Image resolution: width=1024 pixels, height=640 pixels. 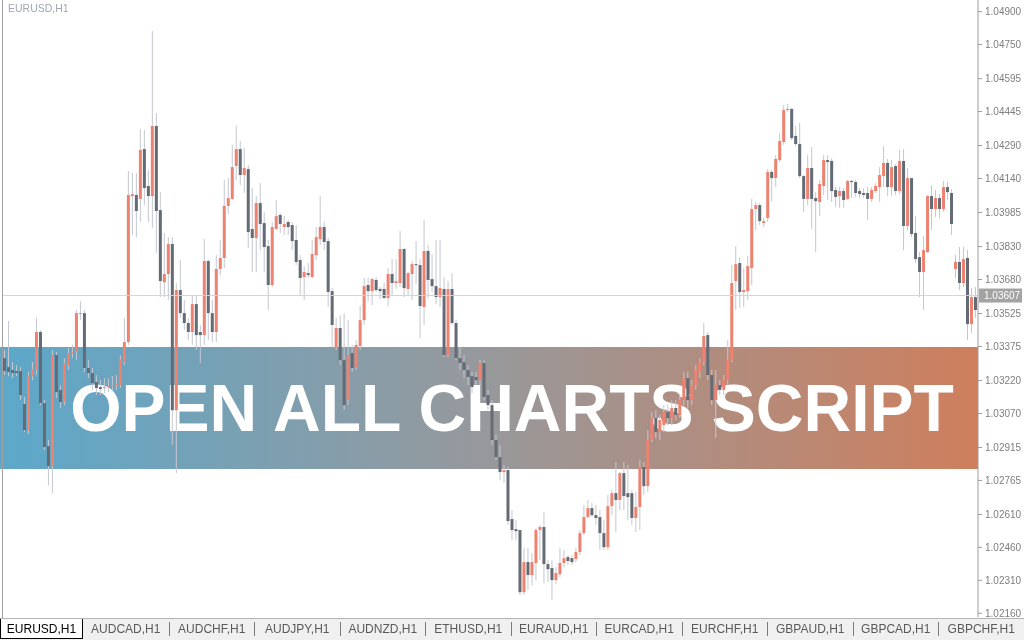 What do you see at coordinates (38, 8) in the screenshot?
I see `chart-title: EURUSD,H1` at bounding box center [38, 8].